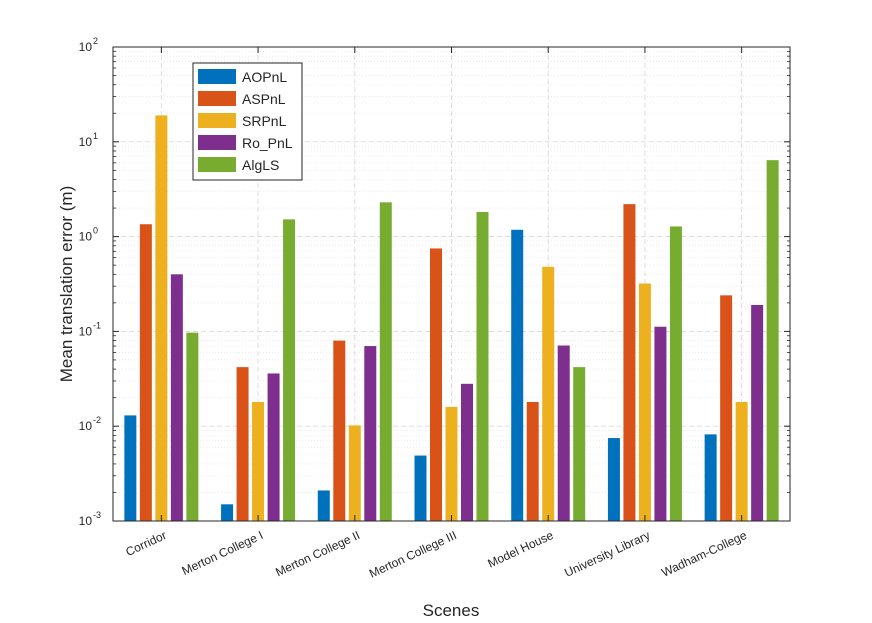 The image size is (872, 623). Describe the element at coordinates (223, 553) in the screenshot. I see `x-tick-label: Merton College I` at that location.